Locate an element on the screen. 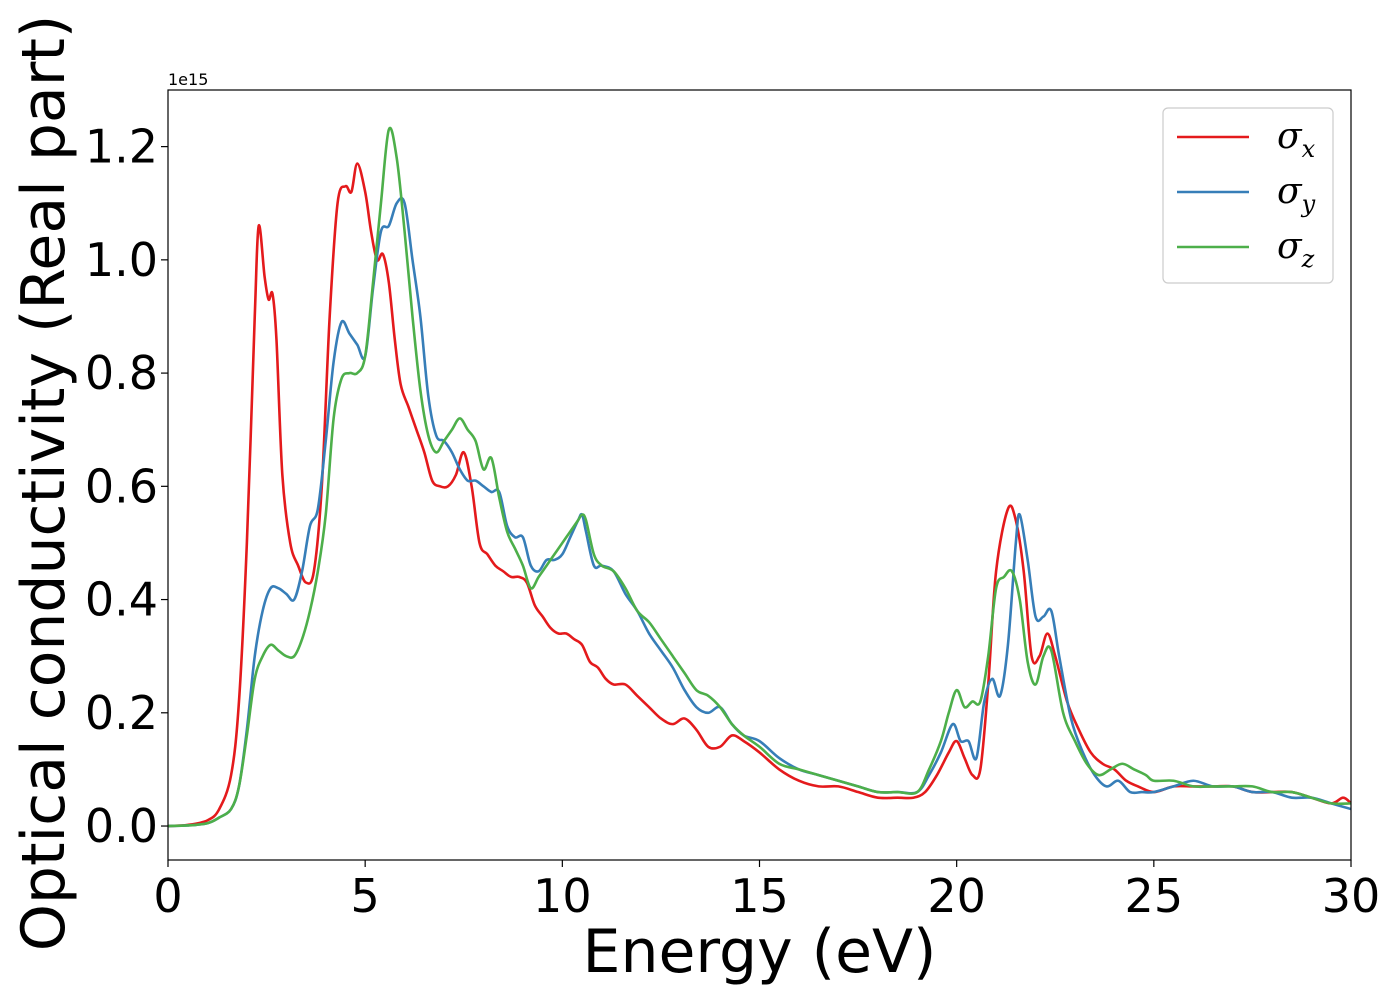  legend-label-y: σy is located at coordinates (1296, 194).